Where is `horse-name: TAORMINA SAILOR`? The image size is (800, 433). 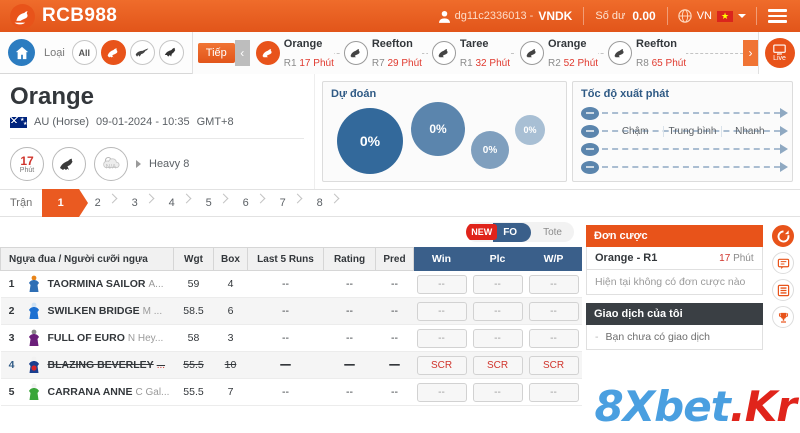 horse-name: TAORMINA SAILOR is located at coordinates (96, 284).